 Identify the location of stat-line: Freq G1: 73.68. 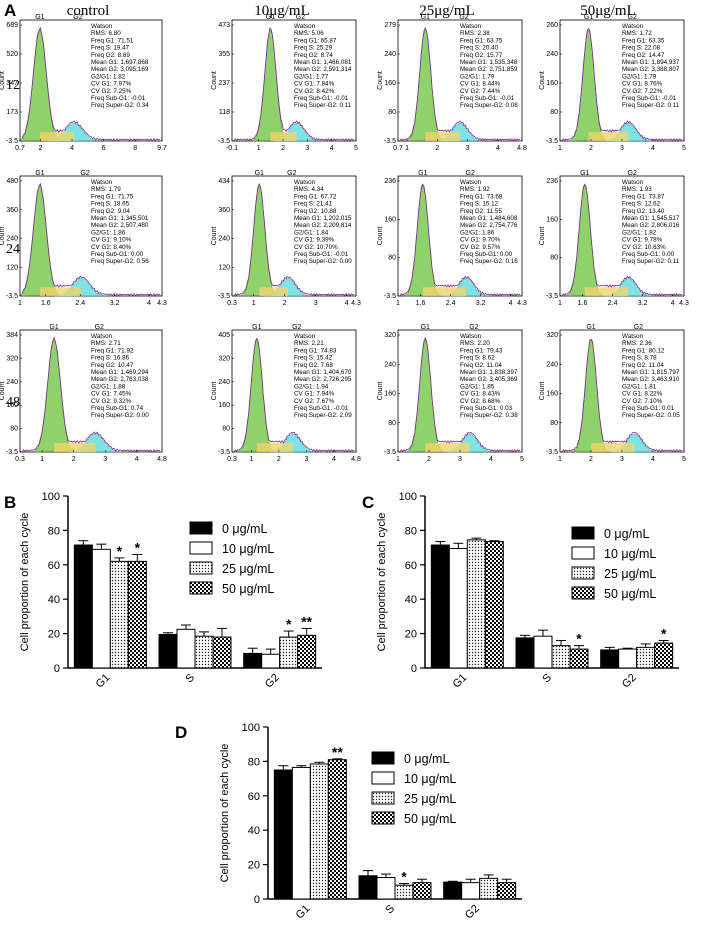
(481, 196).